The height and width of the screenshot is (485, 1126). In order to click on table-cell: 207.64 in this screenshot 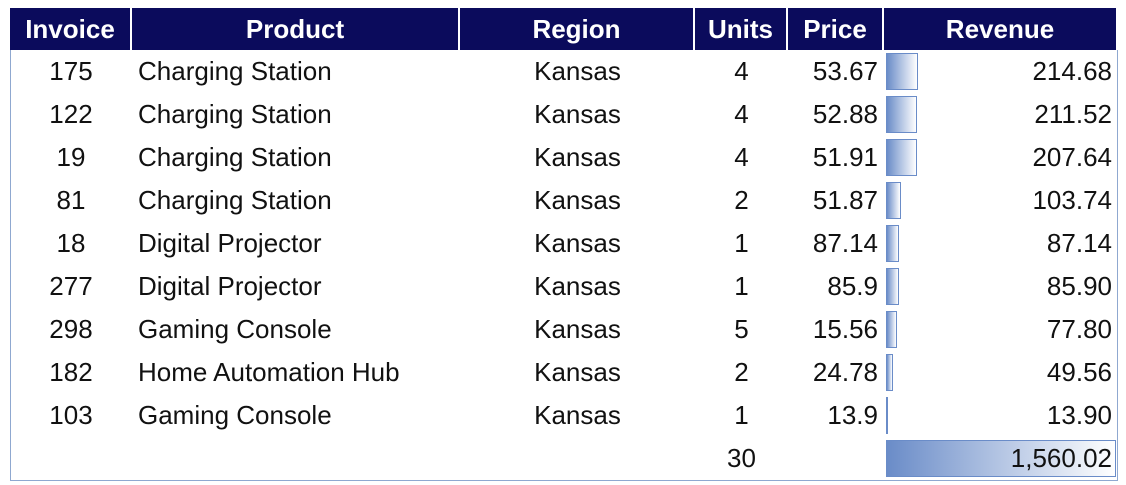, I will do `click(1072, 157)`.